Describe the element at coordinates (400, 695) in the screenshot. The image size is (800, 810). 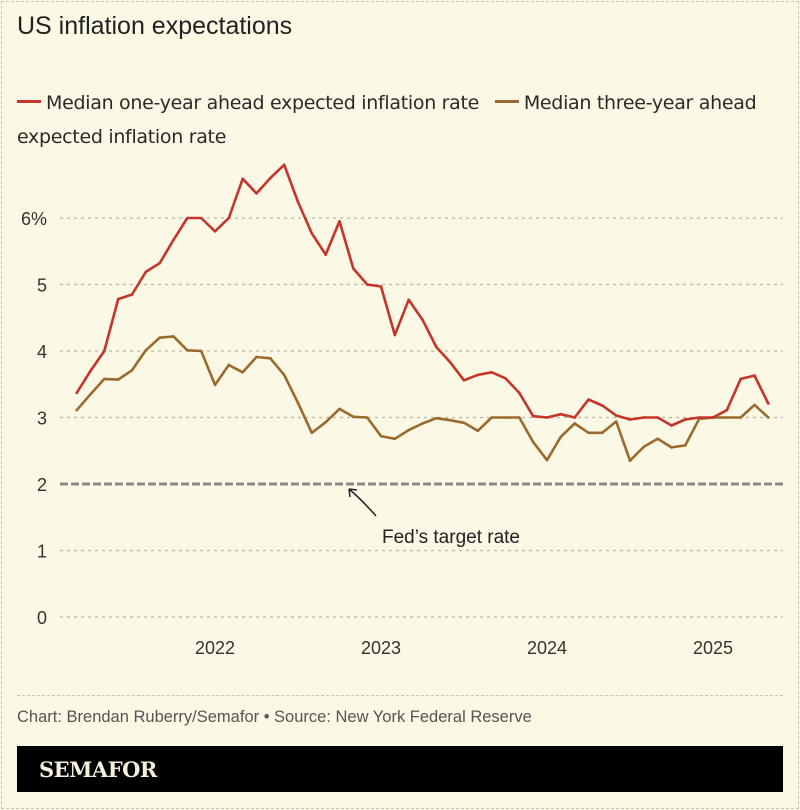
I see `footer-divider` at that location.